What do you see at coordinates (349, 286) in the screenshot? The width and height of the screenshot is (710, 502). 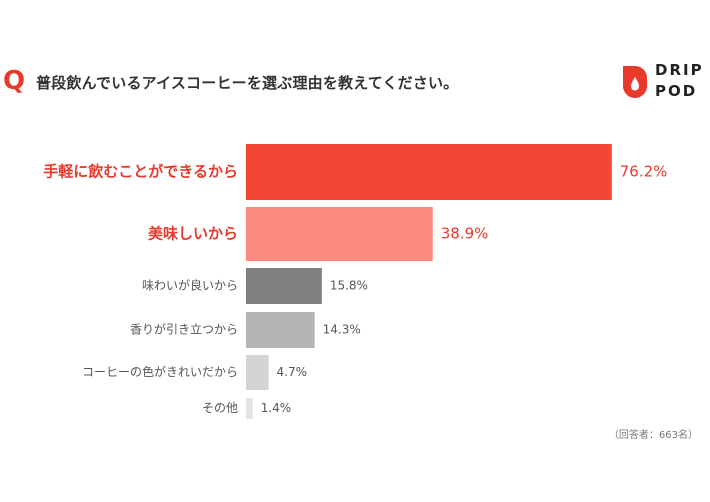 I see `value-label-2: 15.8%` at bounding box center [349, 286].